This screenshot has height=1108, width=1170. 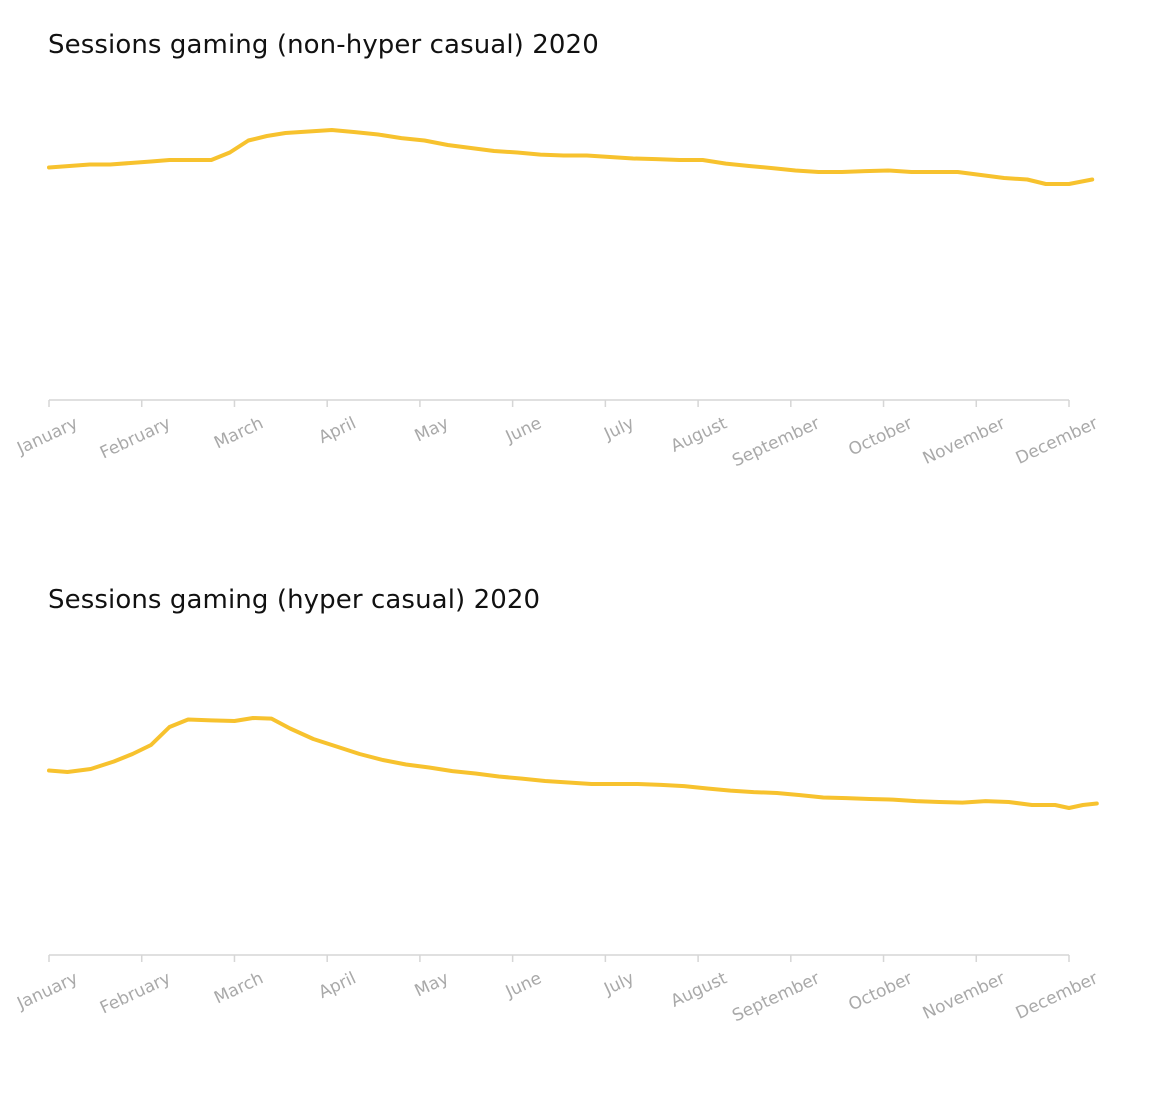 I want to click on chart-title: Sessions gaming (hyper casual) 2020, so click(x=294, y=600).